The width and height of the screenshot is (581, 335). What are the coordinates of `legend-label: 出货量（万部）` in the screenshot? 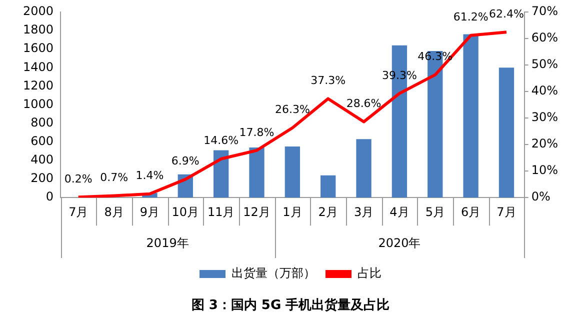 It's located at (274, 273).